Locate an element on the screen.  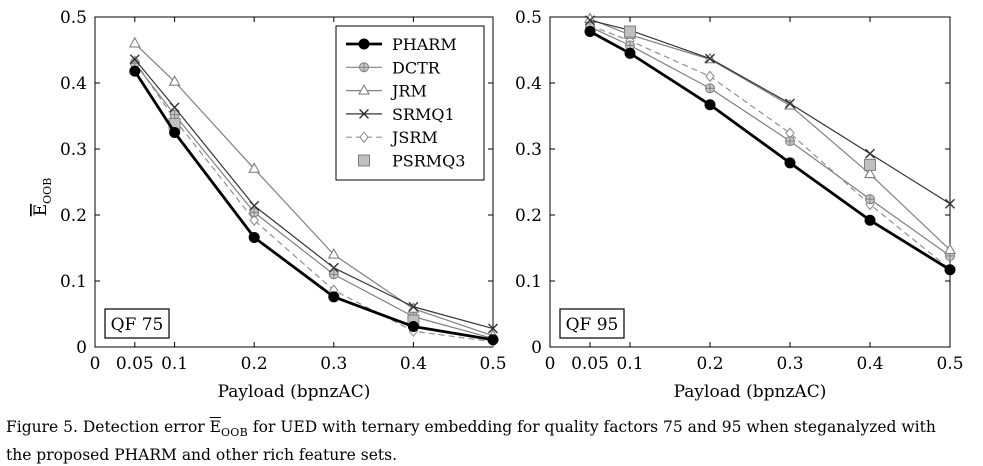
annotation-label: QF 75 is located at coordinates (137, 325).